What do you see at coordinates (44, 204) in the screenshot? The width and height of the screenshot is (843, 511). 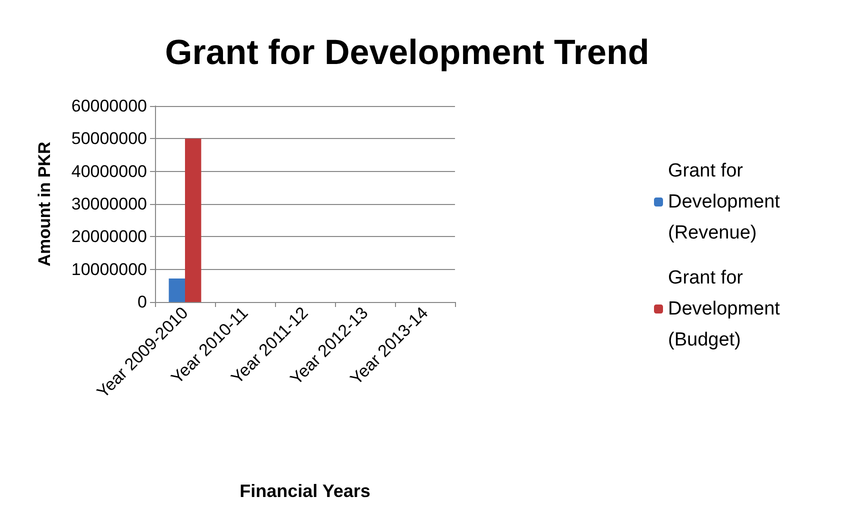 I see `y-axis-title: Amount in PKR` at bounding box center [44, 204].